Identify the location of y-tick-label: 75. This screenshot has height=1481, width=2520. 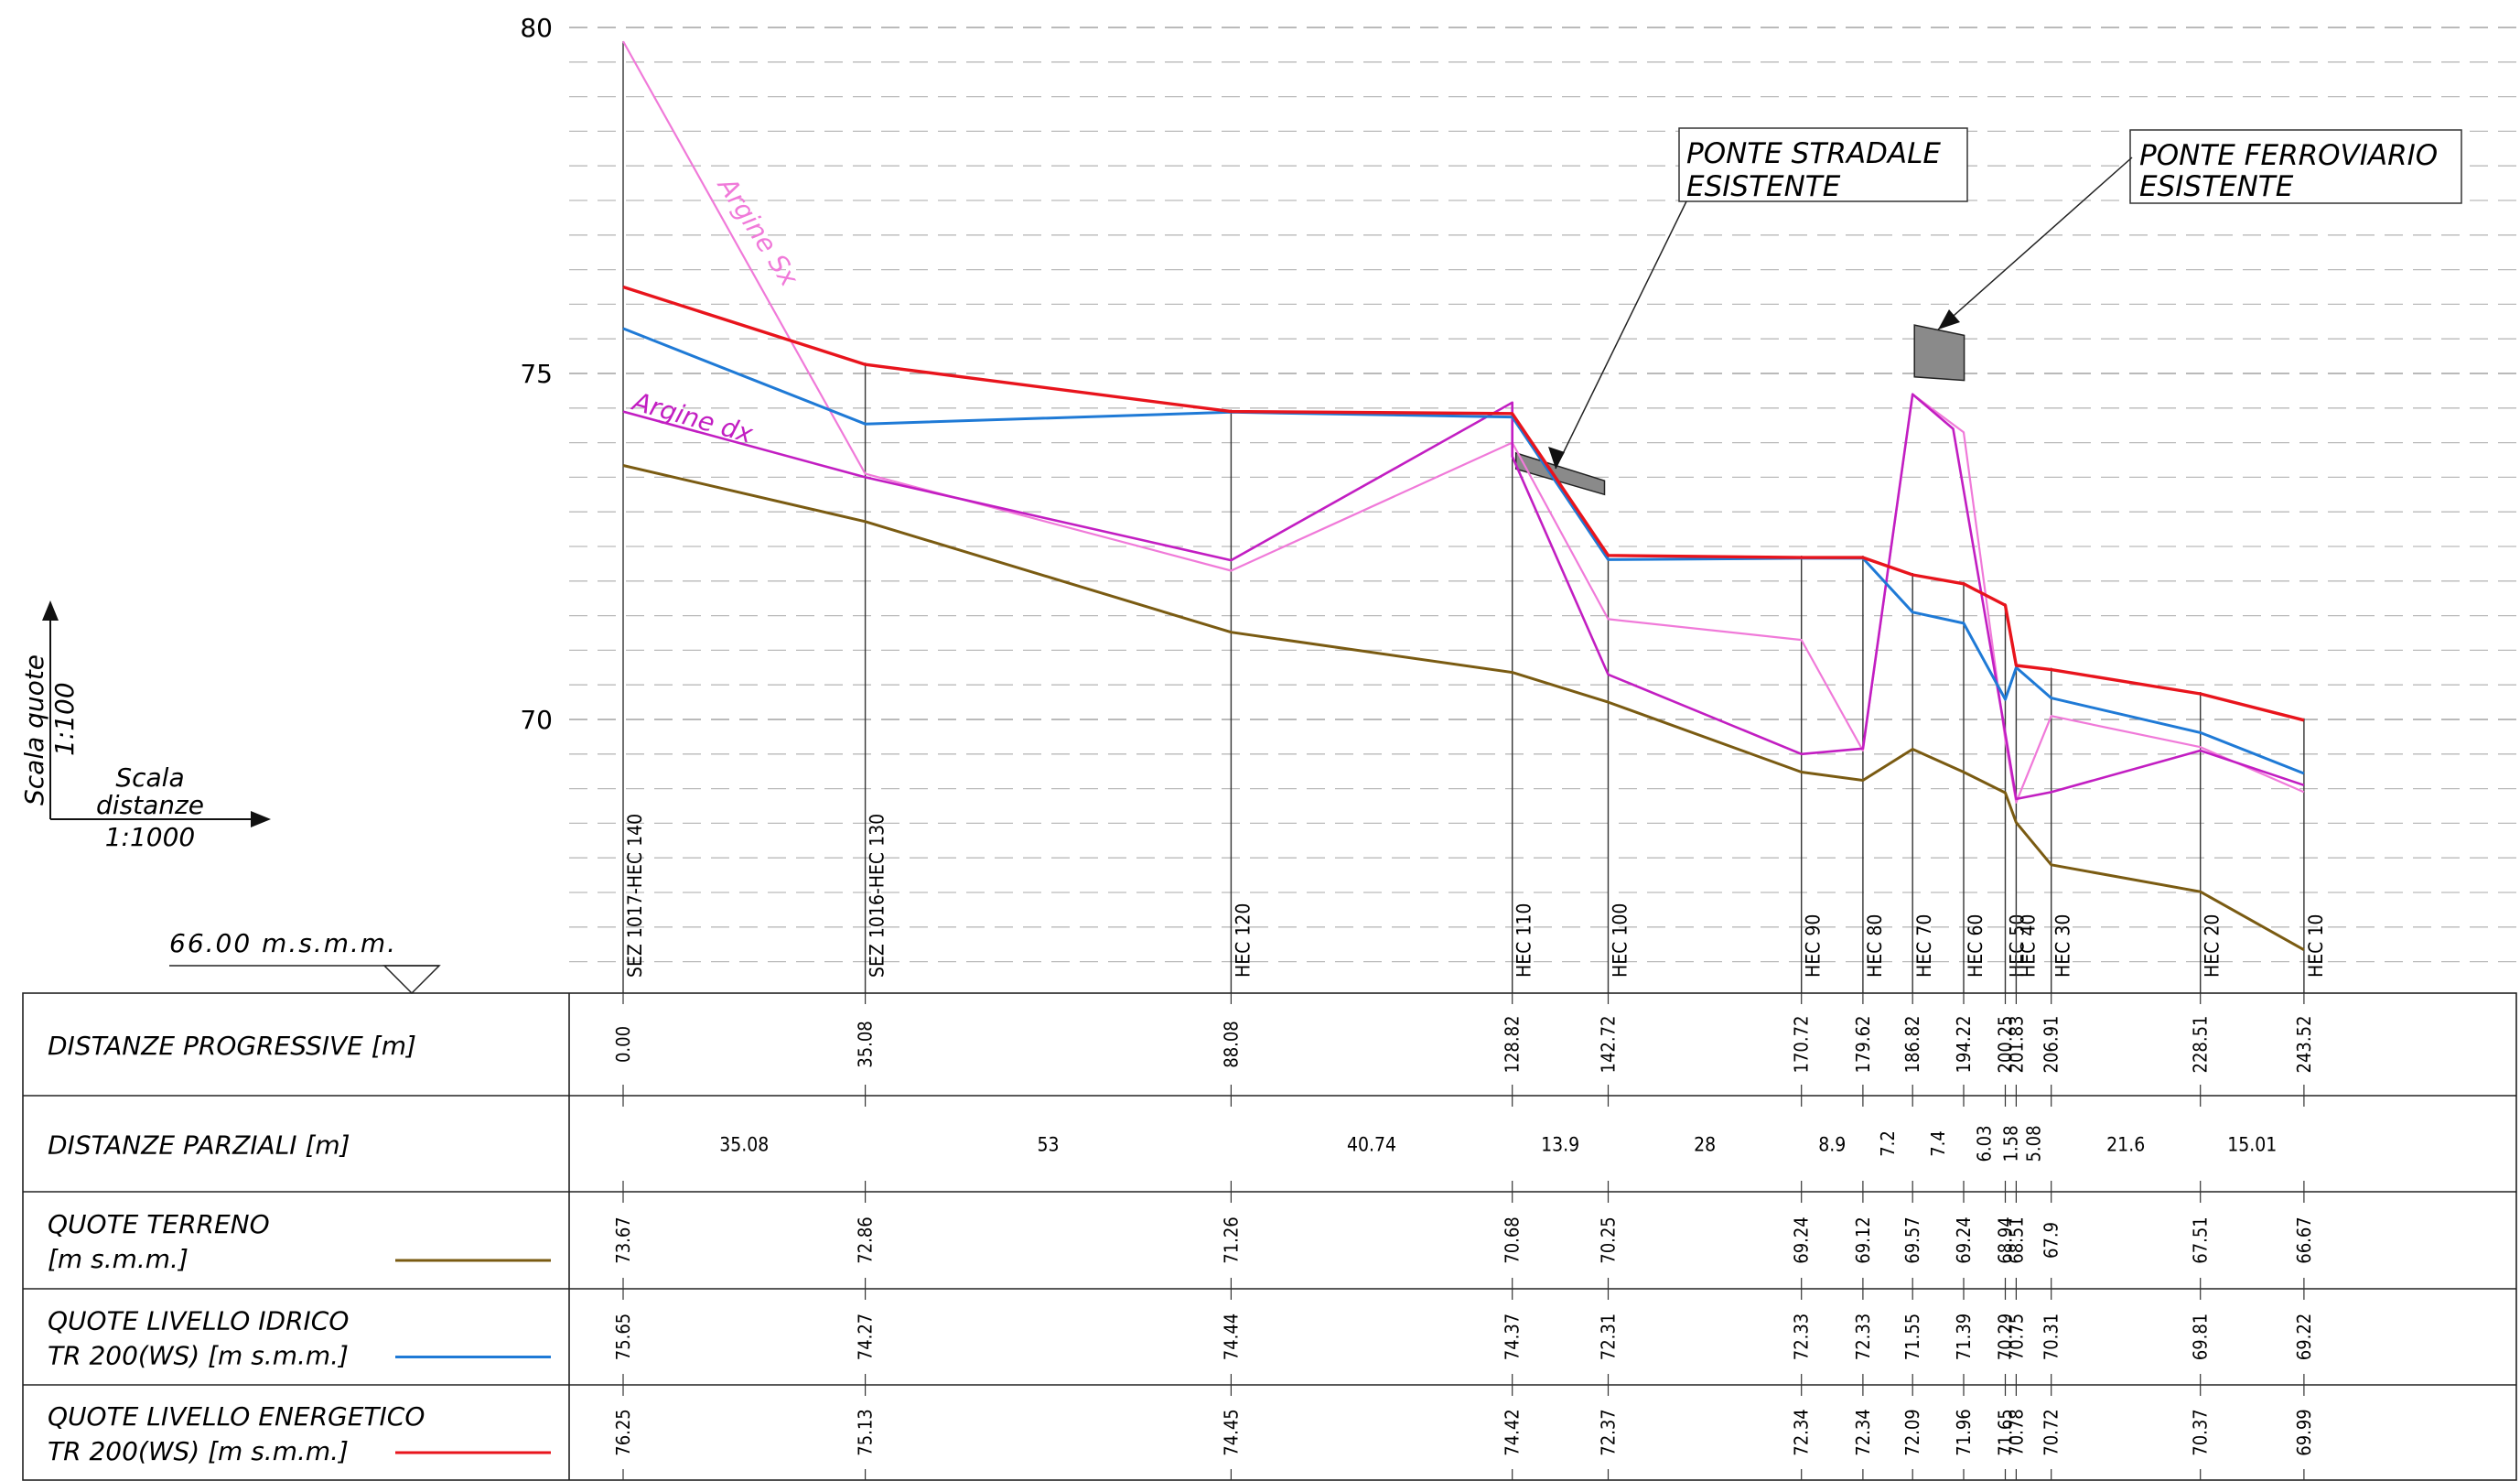
(536, 374).